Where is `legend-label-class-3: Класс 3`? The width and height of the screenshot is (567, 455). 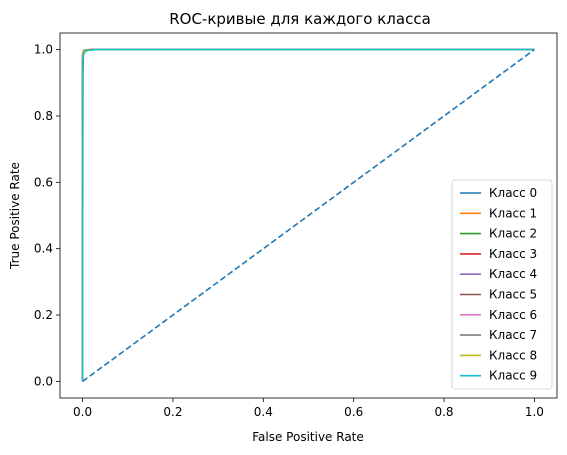
legend-label-class-3: Класс 3 is located at coordinates (513, 254).